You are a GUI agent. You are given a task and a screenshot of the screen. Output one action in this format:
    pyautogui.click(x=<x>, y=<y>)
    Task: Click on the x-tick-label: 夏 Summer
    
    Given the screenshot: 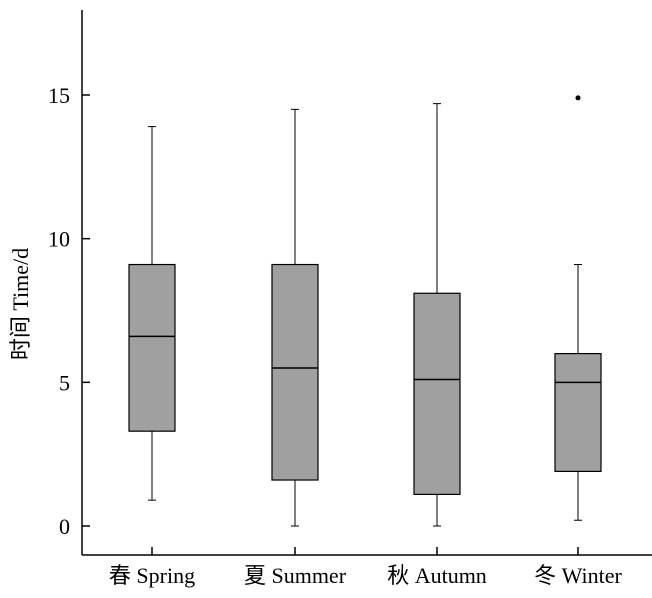 What is the action you would take?
    pyautogui.click(x=295, y=575)
    